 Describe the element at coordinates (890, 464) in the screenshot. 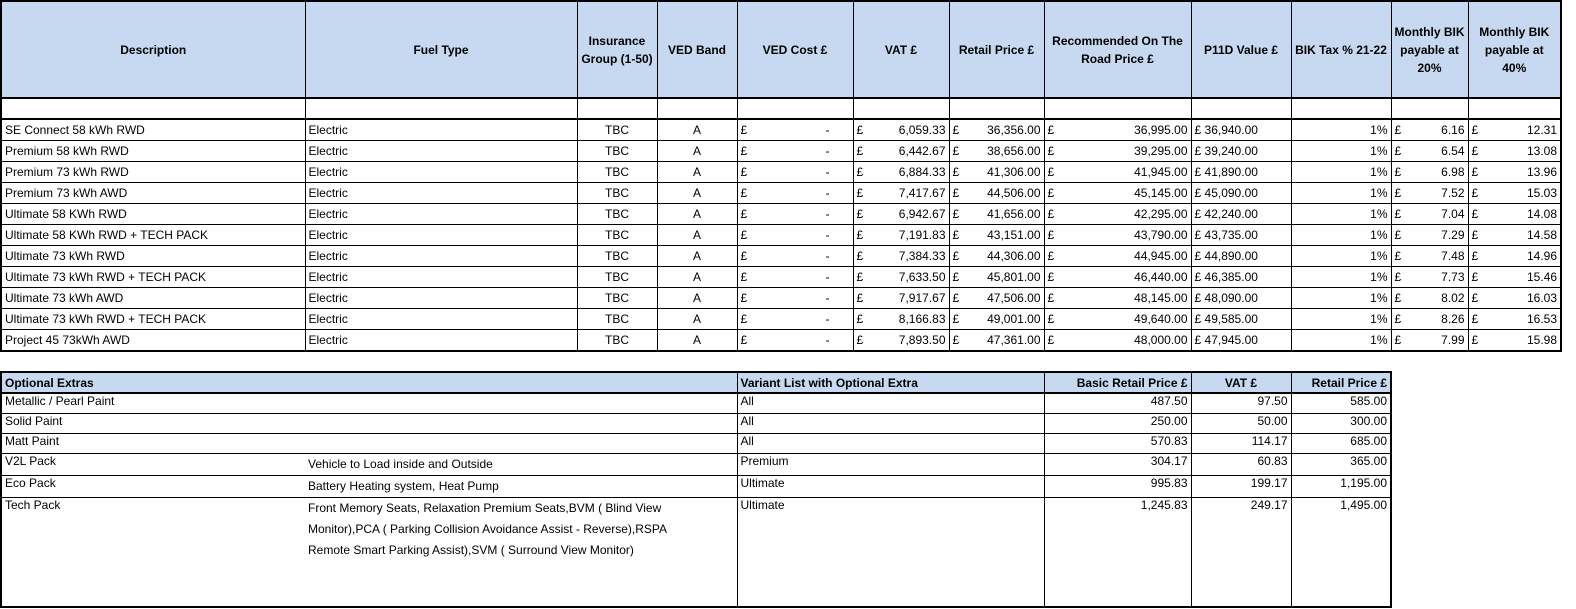

I see `extra-variant: Premium` at that location.